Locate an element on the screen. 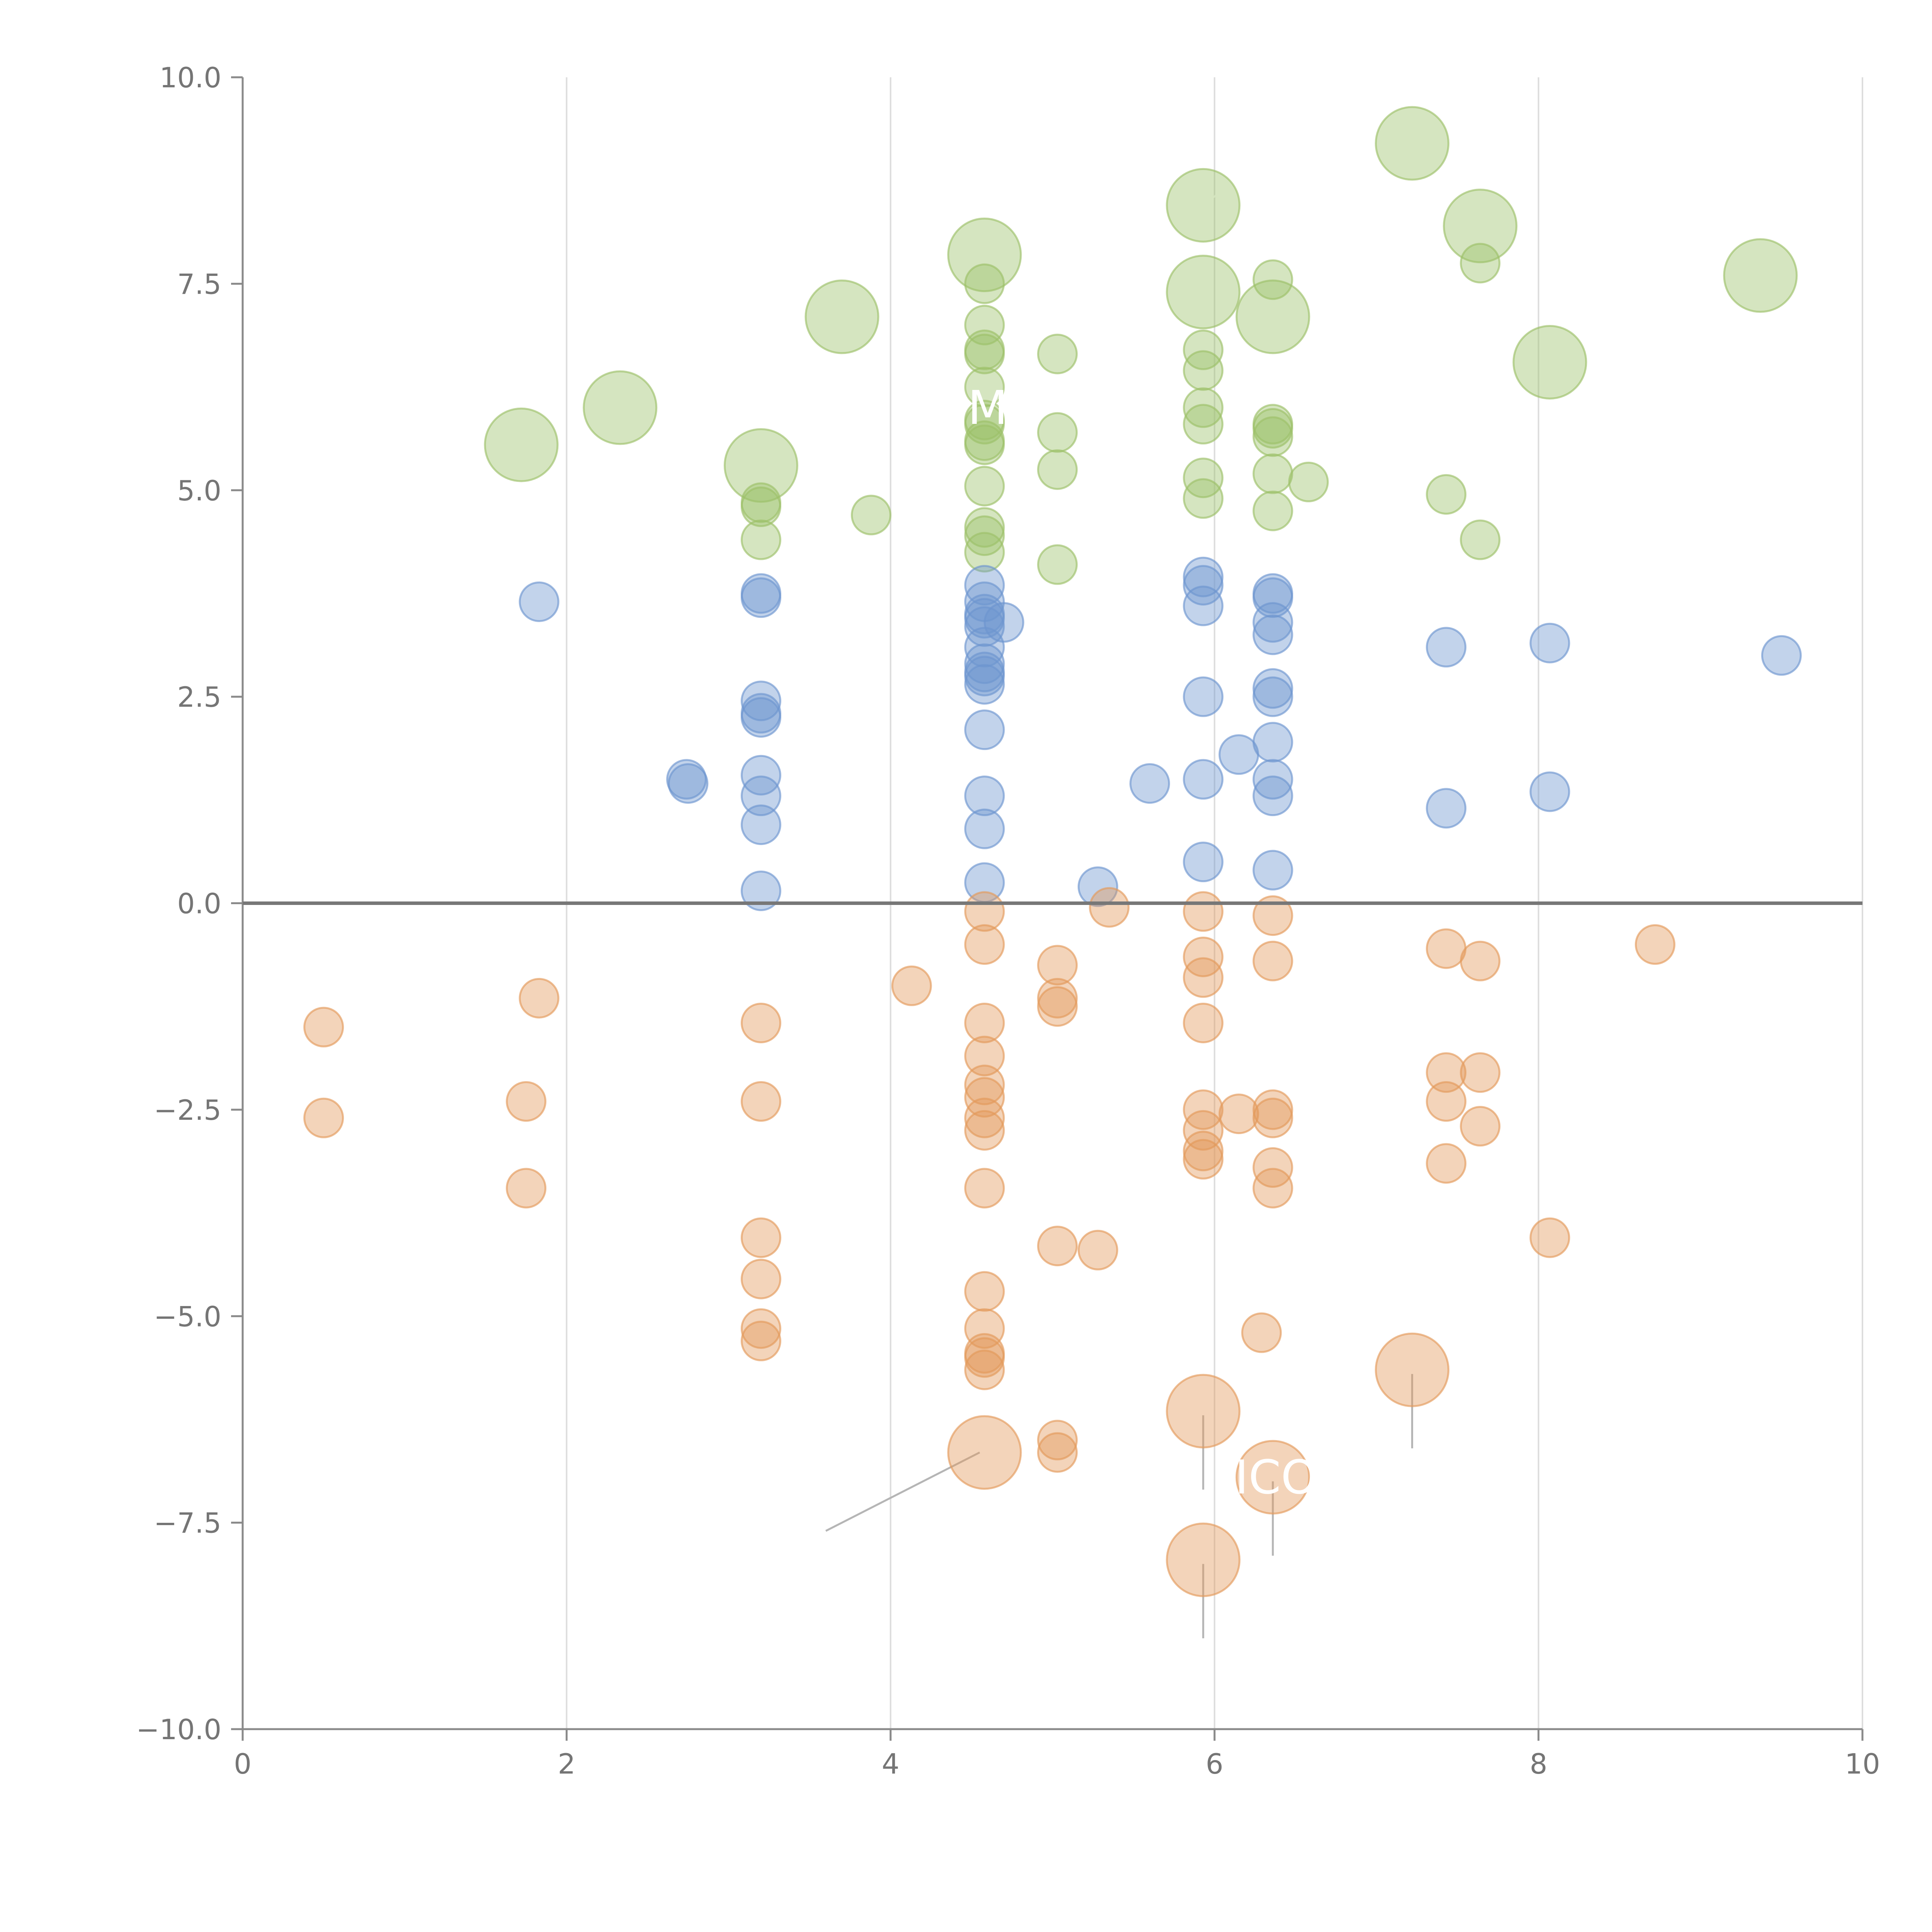 The image size is (1932, 1932). y-tick-label: 7.5 is located at coordinates (199, 284).